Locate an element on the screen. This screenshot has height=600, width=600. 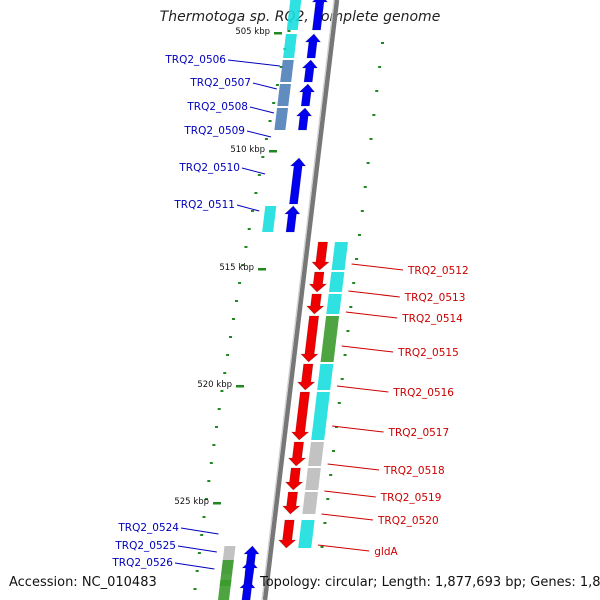
reverse-gene-label: TRQ2_0520 is located at coordinates (408, 521).